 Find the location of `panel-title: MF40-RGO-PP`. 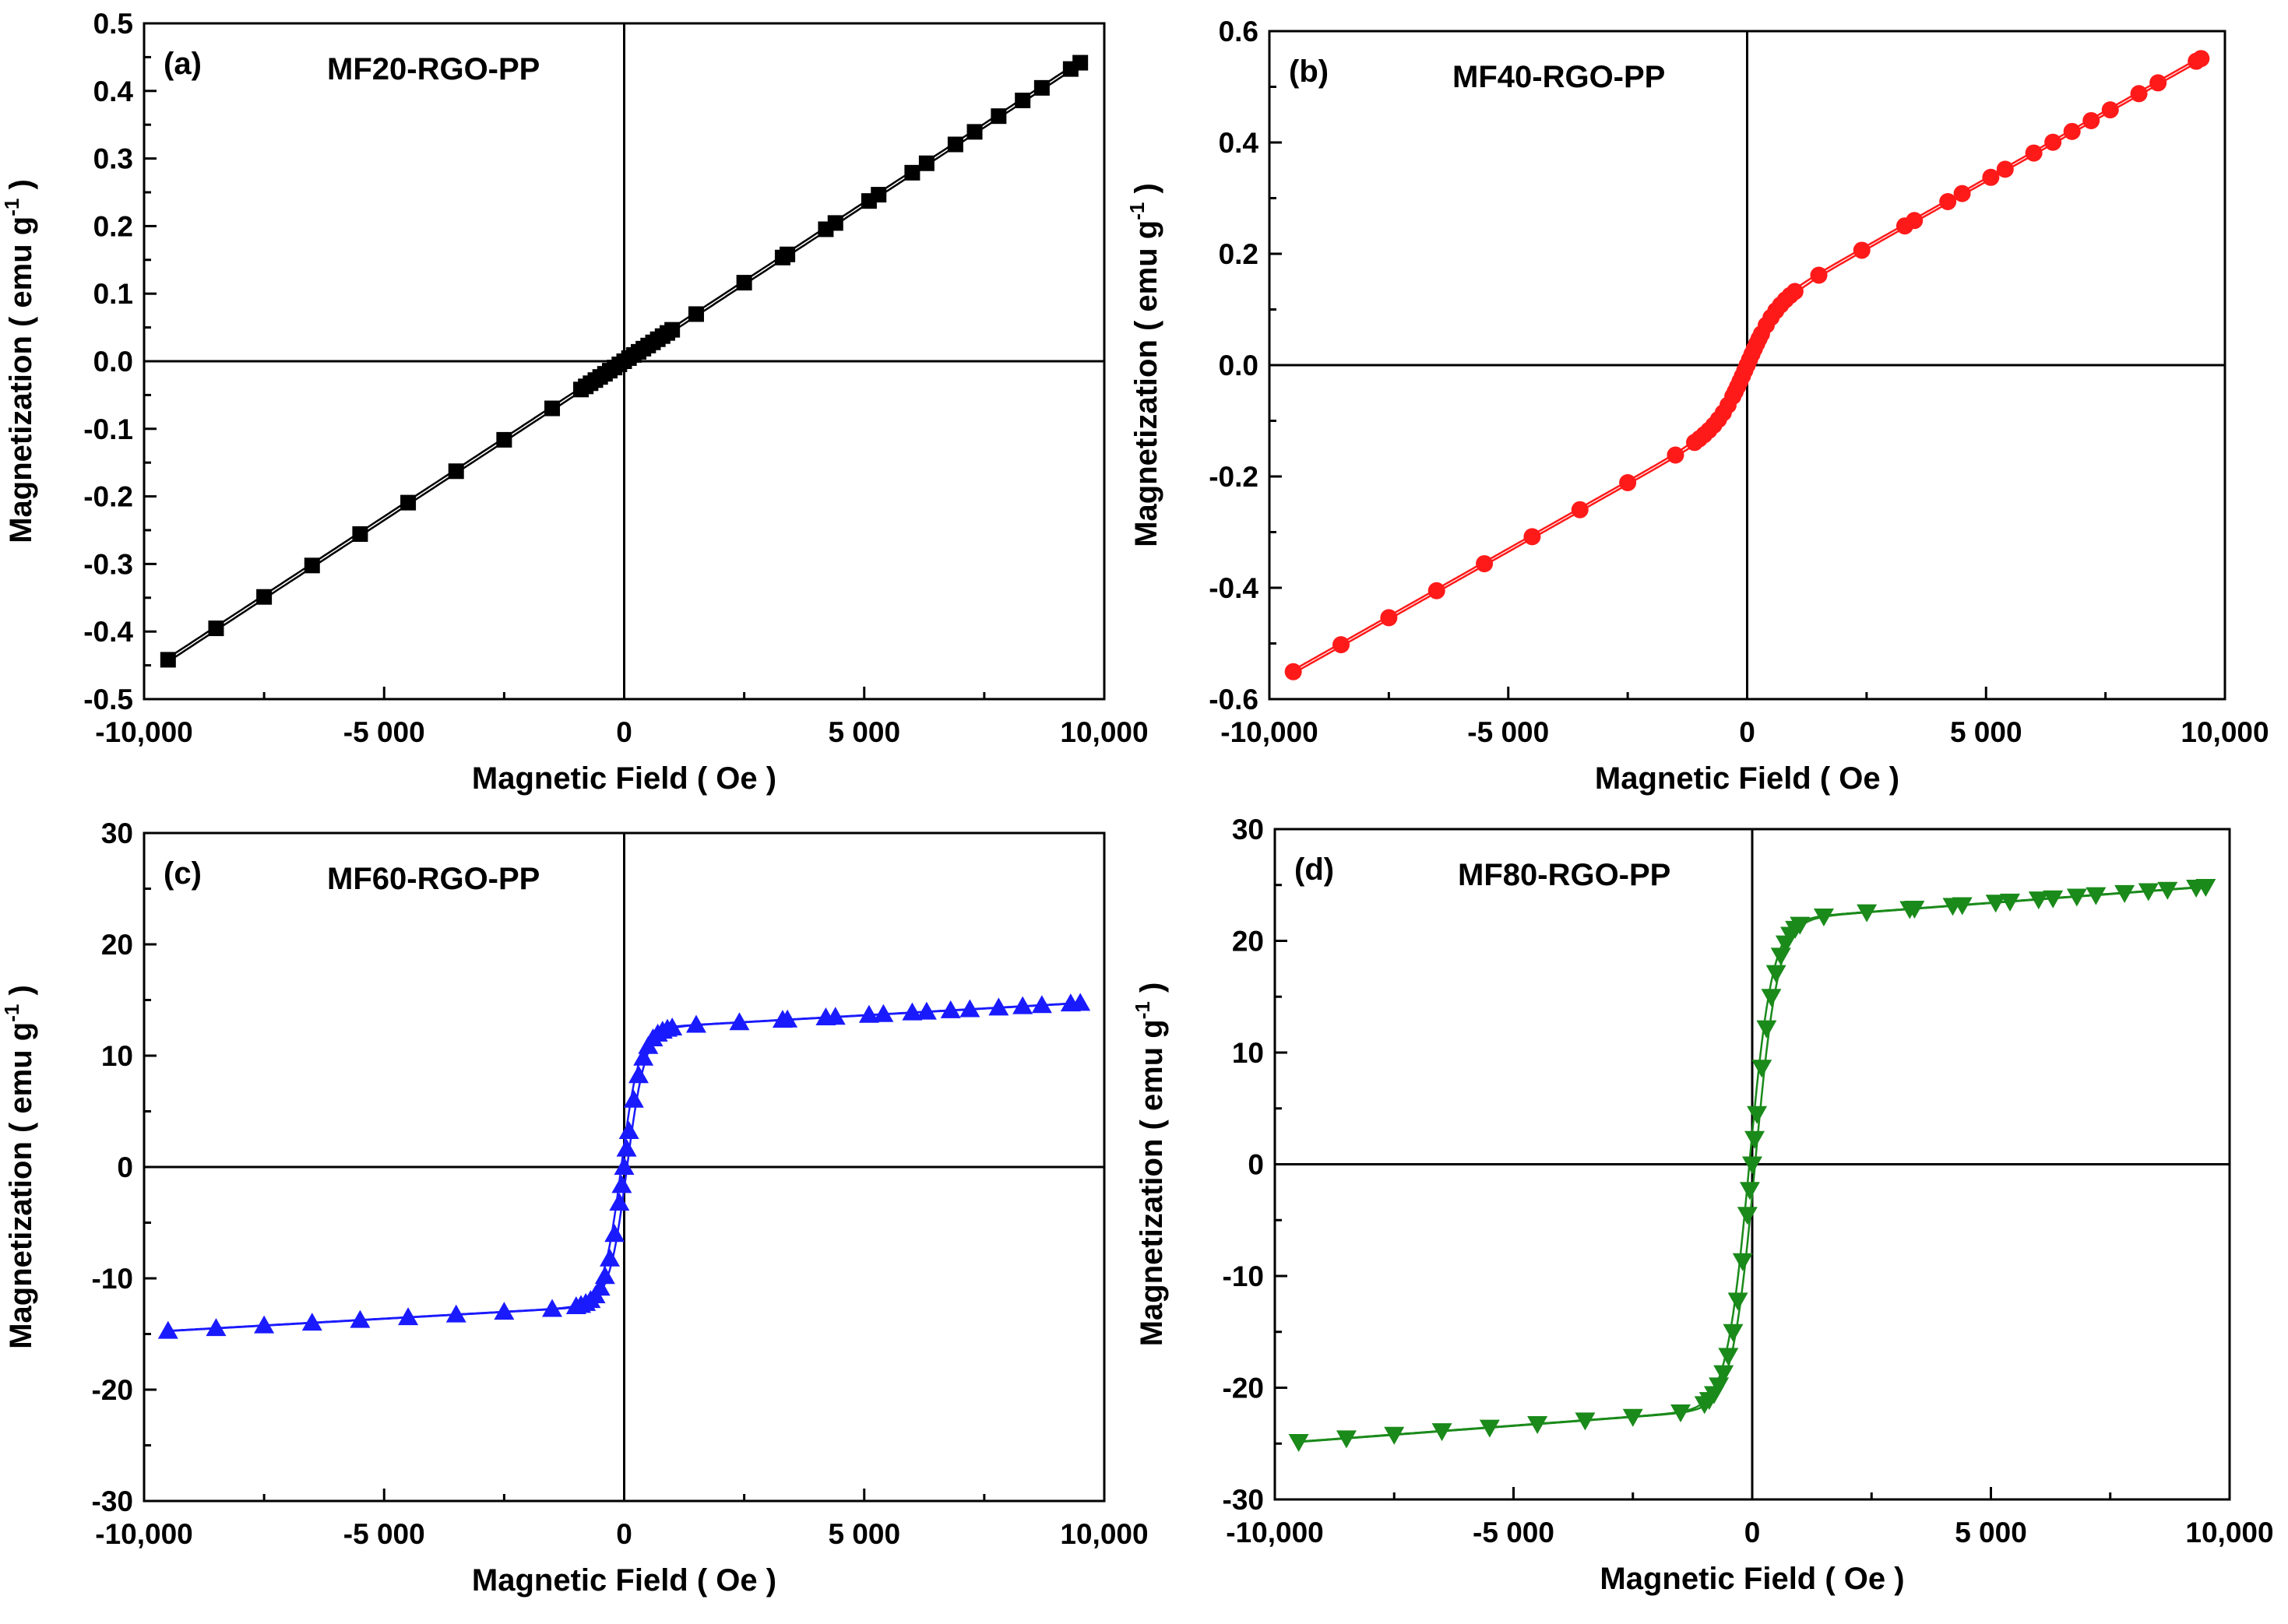

panel-title: MF40-RGO-PP is located at coordinates (1558, 77).